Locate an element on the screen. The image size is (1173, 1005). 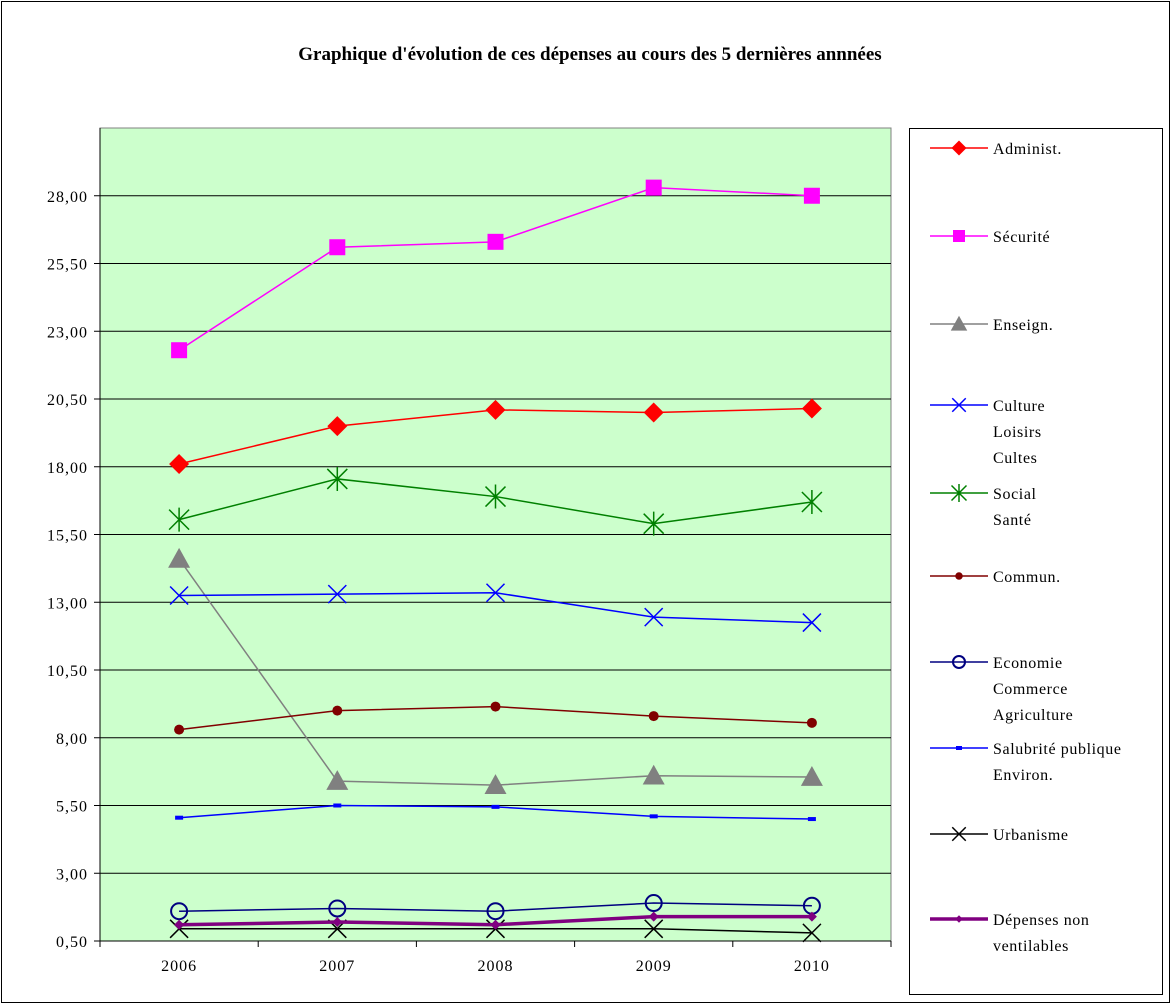
legend-label: Social is located at coordinates (1015, 494).